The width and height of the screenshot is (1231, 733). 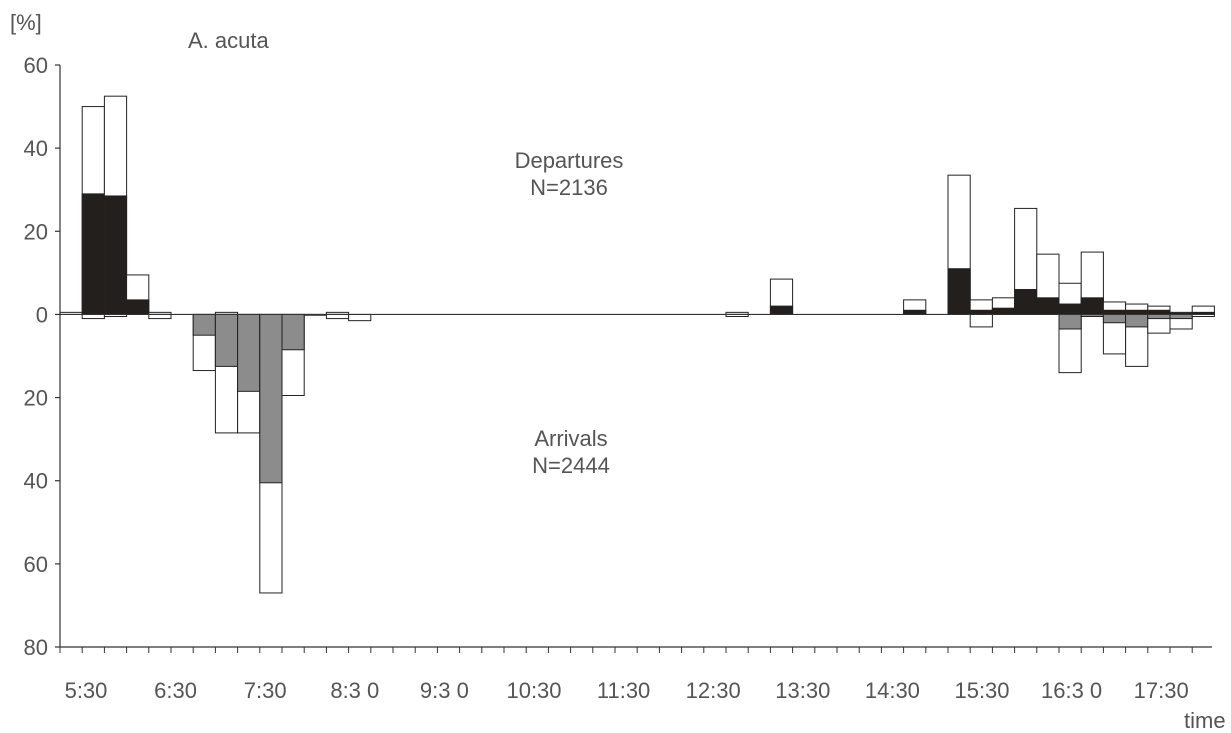 What do you see at coordinates (713, 690) in the screenshot?
I see `x-tick-label: 12:30` at bounding box center [713, 690].